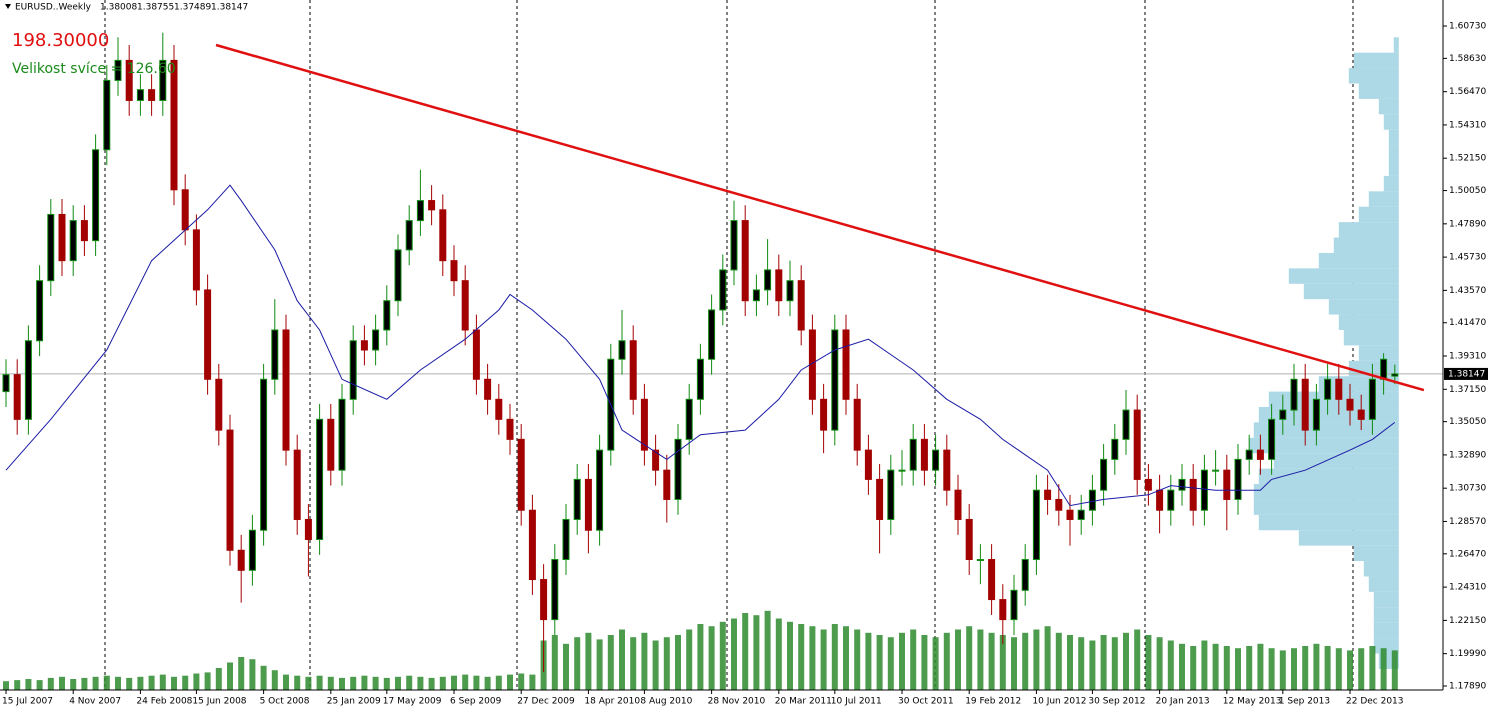  What do you see at coordinates (1252, 702) in the screenshot?
I see `x-tick-label: 12 May 2013` at bounding box center [1252, 702].